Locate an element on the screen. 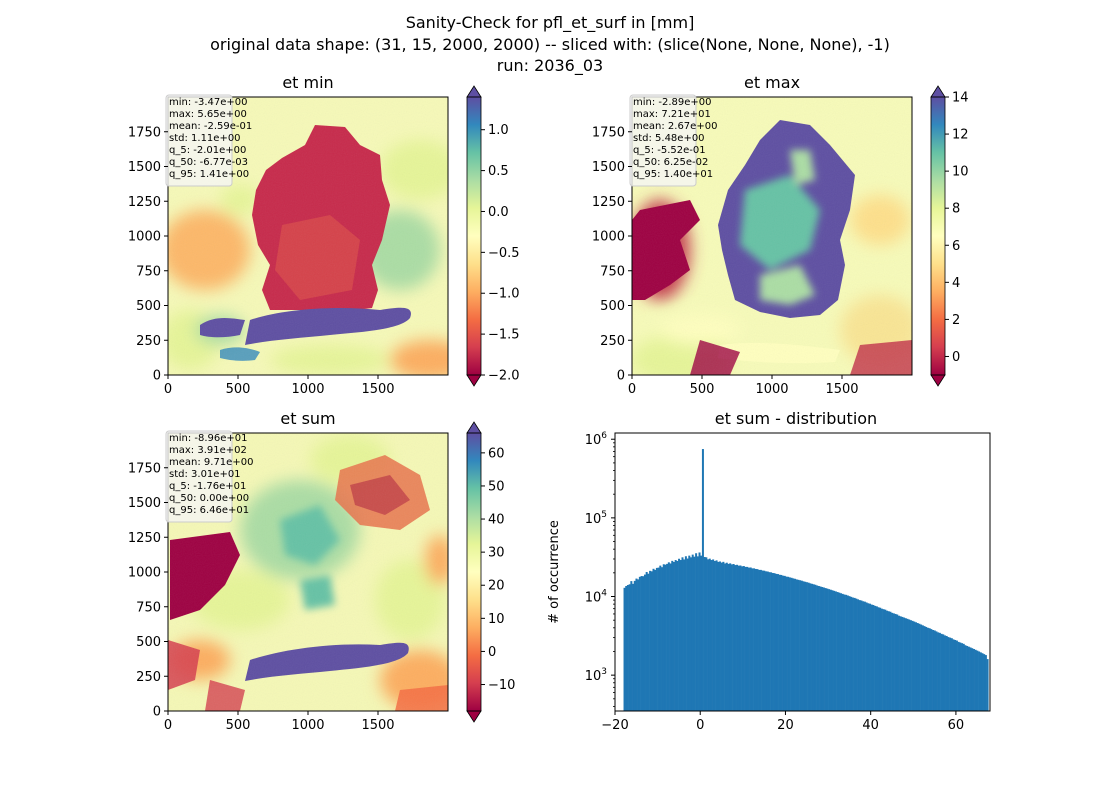 This screenshot has width=1100, height=800. y-tick-label: 10³ is located at coordinates (596, 675).